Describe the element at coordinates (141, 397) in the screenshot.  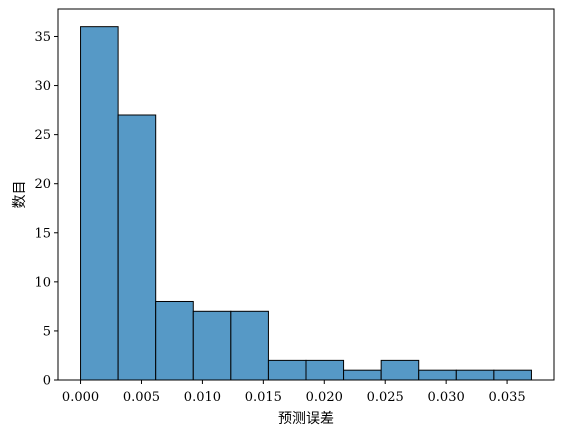
I see `x-tick-label: 0.005` at that location.